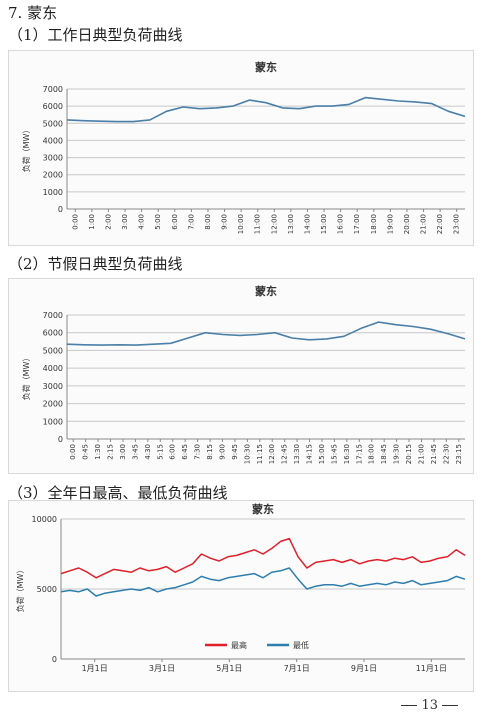 The image size is (484, 717). I want to click on x-tick-label: 13:00, so click(291, 224).